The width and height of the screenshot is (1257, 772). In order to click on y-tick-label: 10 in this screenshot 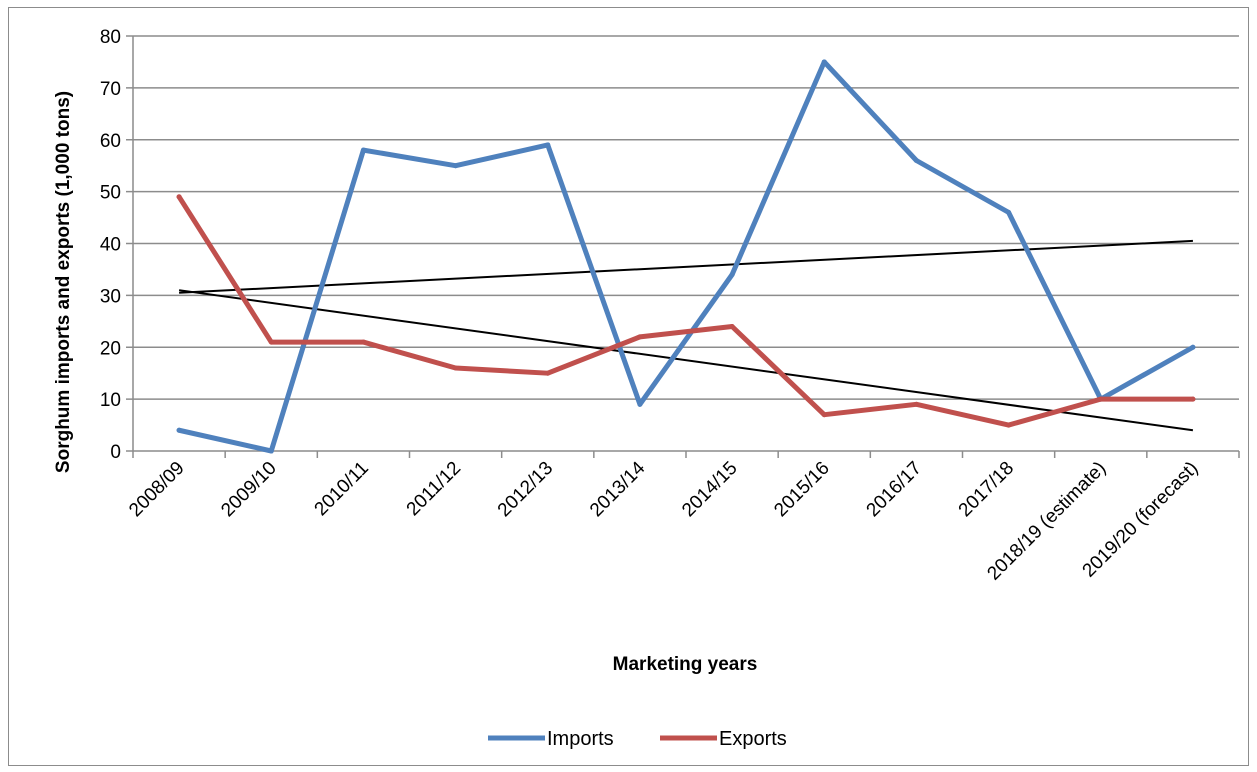, I will do `click(110, 400)`.